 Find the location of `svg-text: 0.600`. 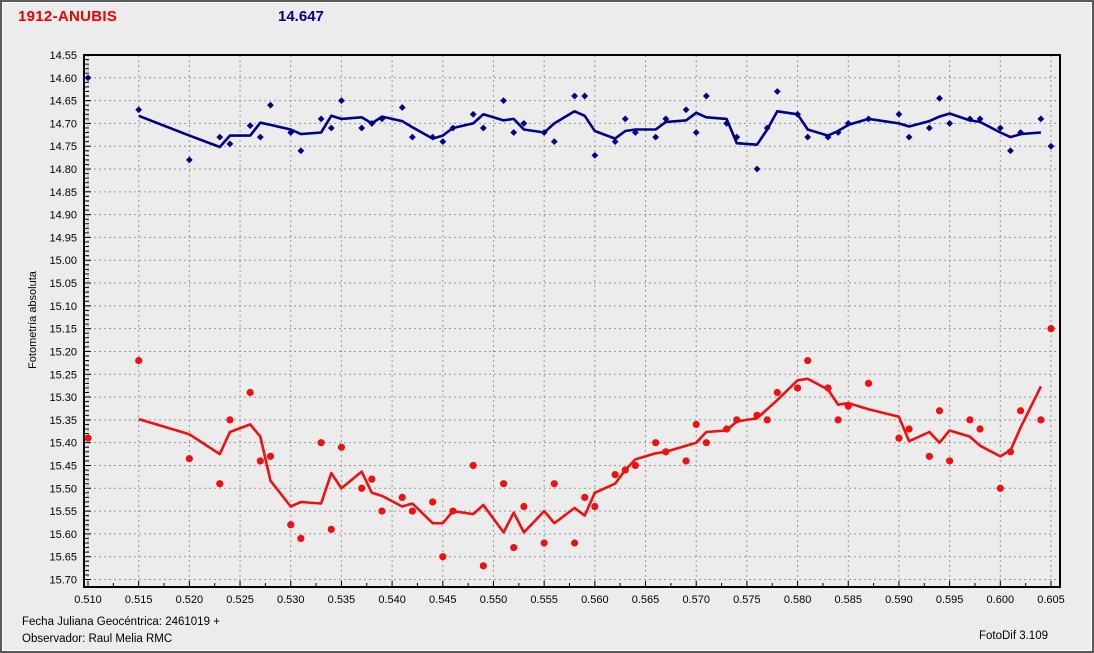

svg-text: 0.600 is located at coordinates (1001, 600).